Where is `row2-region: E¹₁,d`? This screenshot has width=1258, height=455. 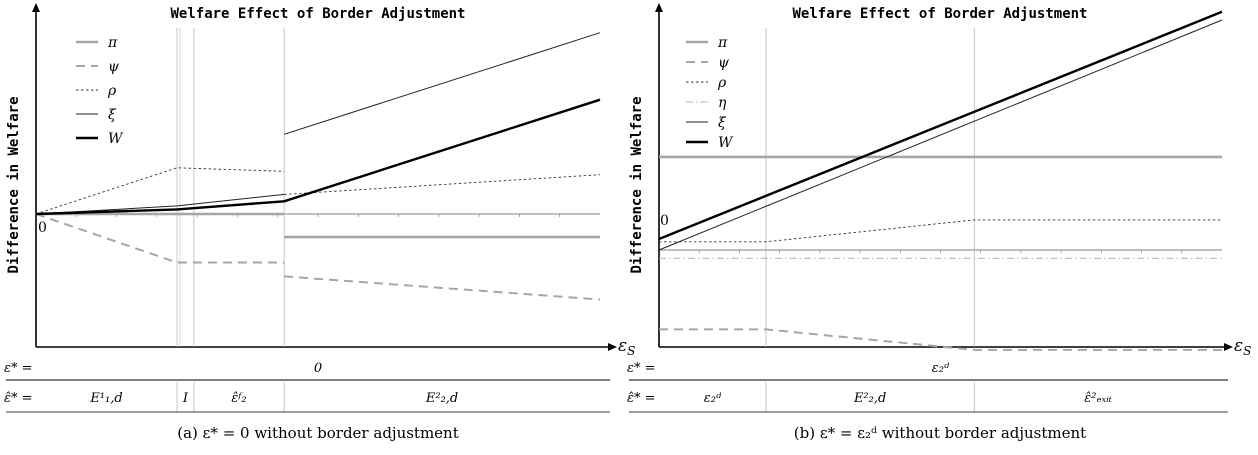
row2-region: E¹₁,d is located at coordinates (105, 398).